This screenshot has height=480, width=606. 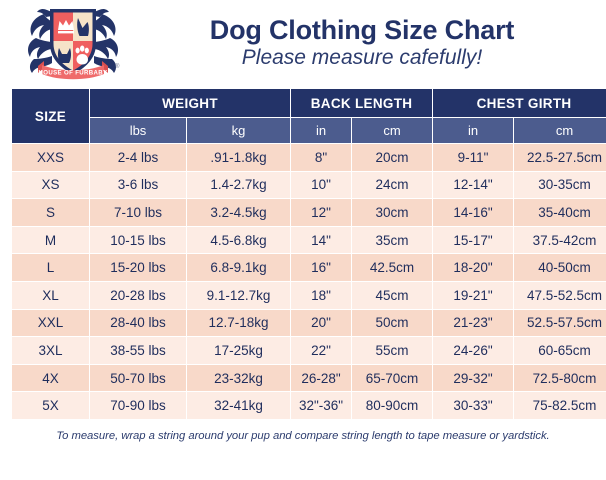 What do you see at coordinates (238, 295) in the screenshot?
I see `cell-weight-kg: 9.1-12.7kg` at bounding box center [238, 295].